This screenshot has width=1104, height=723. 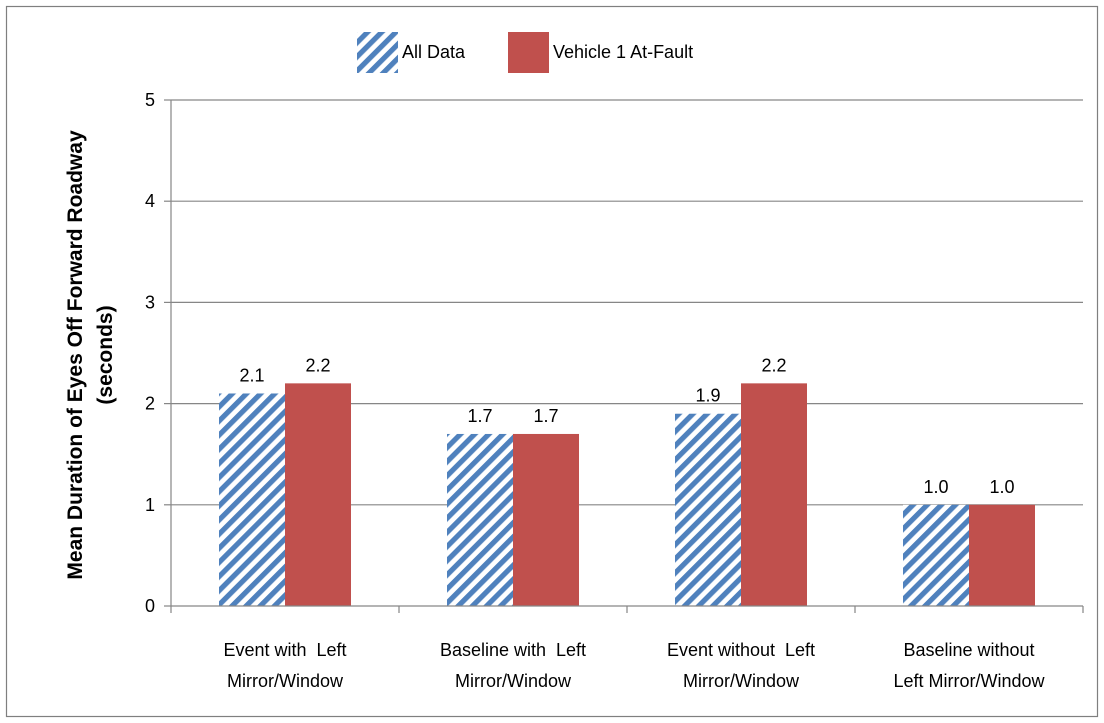 What do you see at coordinates (150, 404) in the screenshot?
I see `y-tick-label: 2` at bounding box center [150, 404].